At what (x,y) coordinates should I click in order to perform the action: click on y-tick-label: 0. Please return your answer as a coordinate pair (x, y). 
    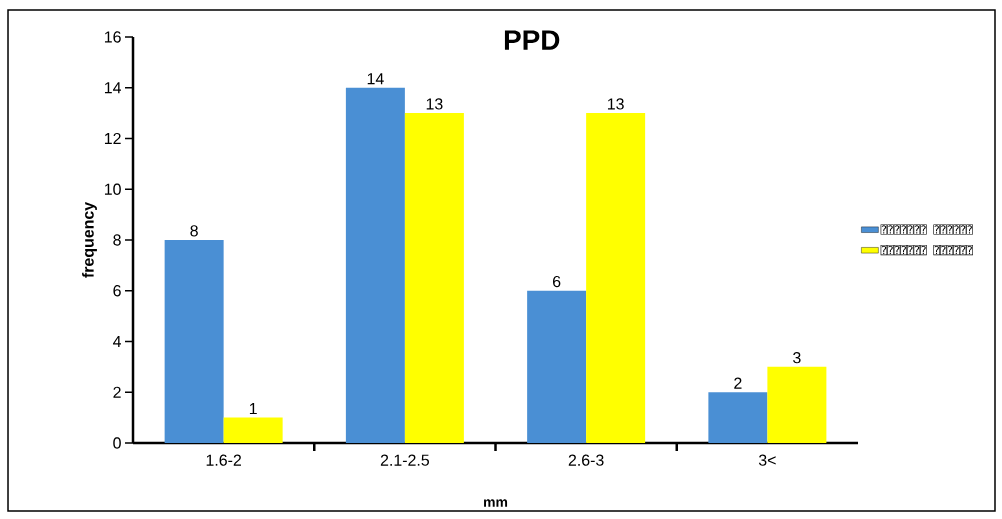
    Looking at the image, I should click on (117, 443).